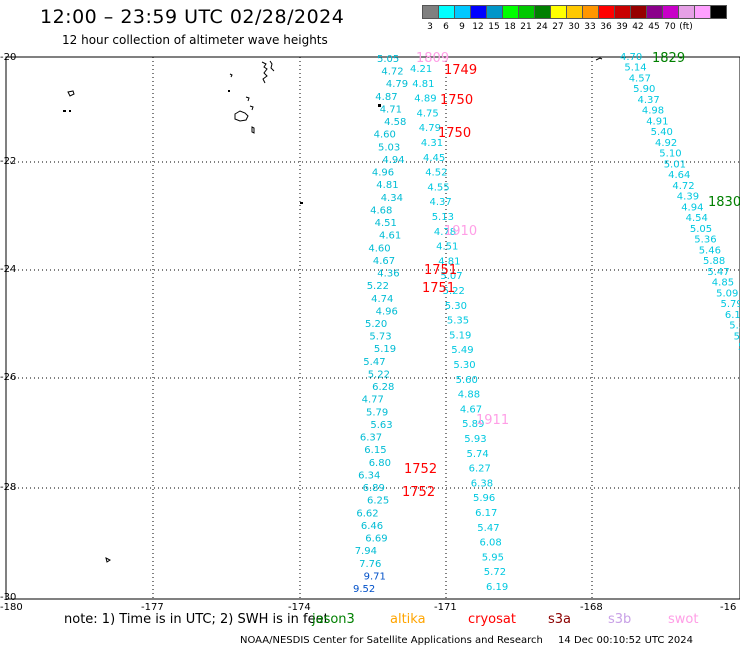 Image resolution: width=740 pixels, height=650 pixels. What do you see at coordinates (670, 27) in the screenshot?
I see `scale-label: 70` at bounding box center [670, 27].